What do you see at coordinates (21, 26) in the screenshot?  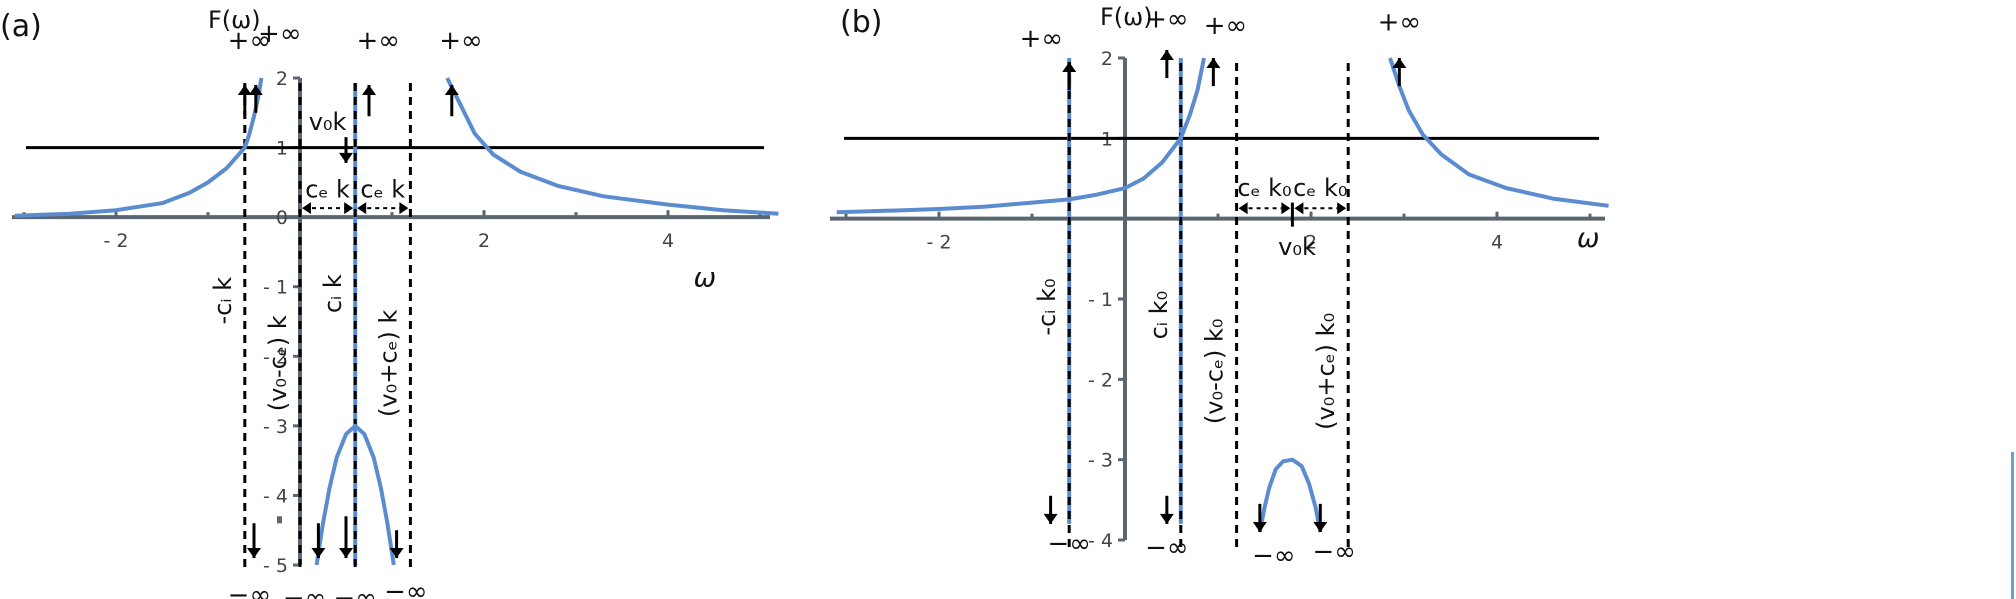 I see `panel-label: (a)` at bounding box center [21, 26].